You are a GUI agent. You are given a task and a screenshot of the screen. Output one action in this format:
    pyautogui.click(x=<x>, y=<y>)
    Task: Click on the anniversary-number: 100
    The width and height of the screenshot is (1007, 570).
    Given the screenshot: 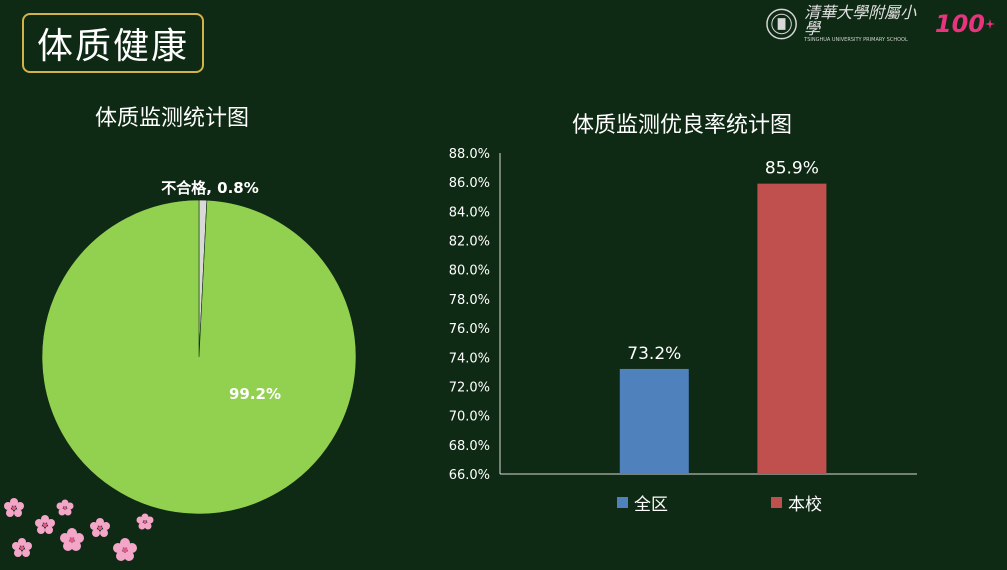 What is the action you would take?
    pyautogui.click(x=959, y=24)
    